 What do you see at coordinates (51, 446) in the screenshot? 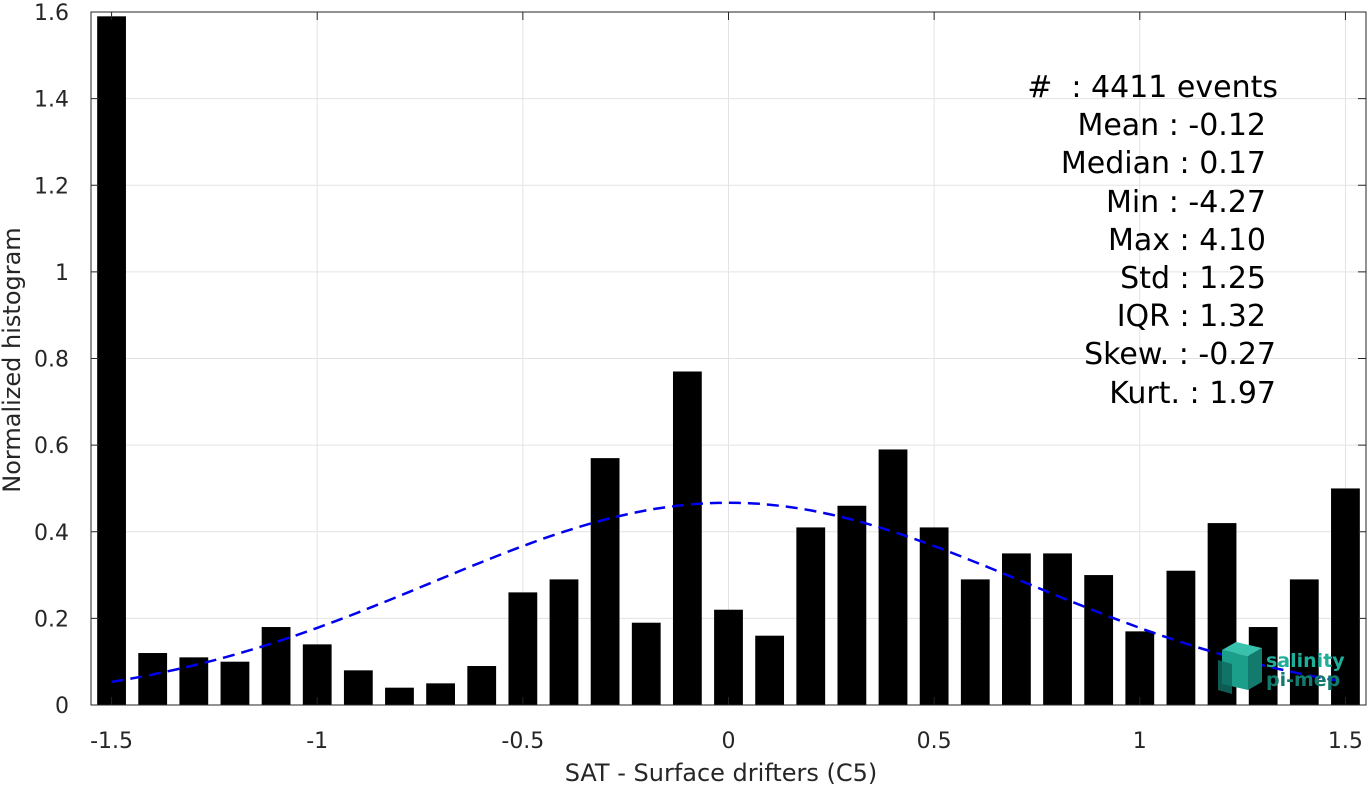
I see `y-tick-label-3: 0.6` at bounding box center [51, 446].